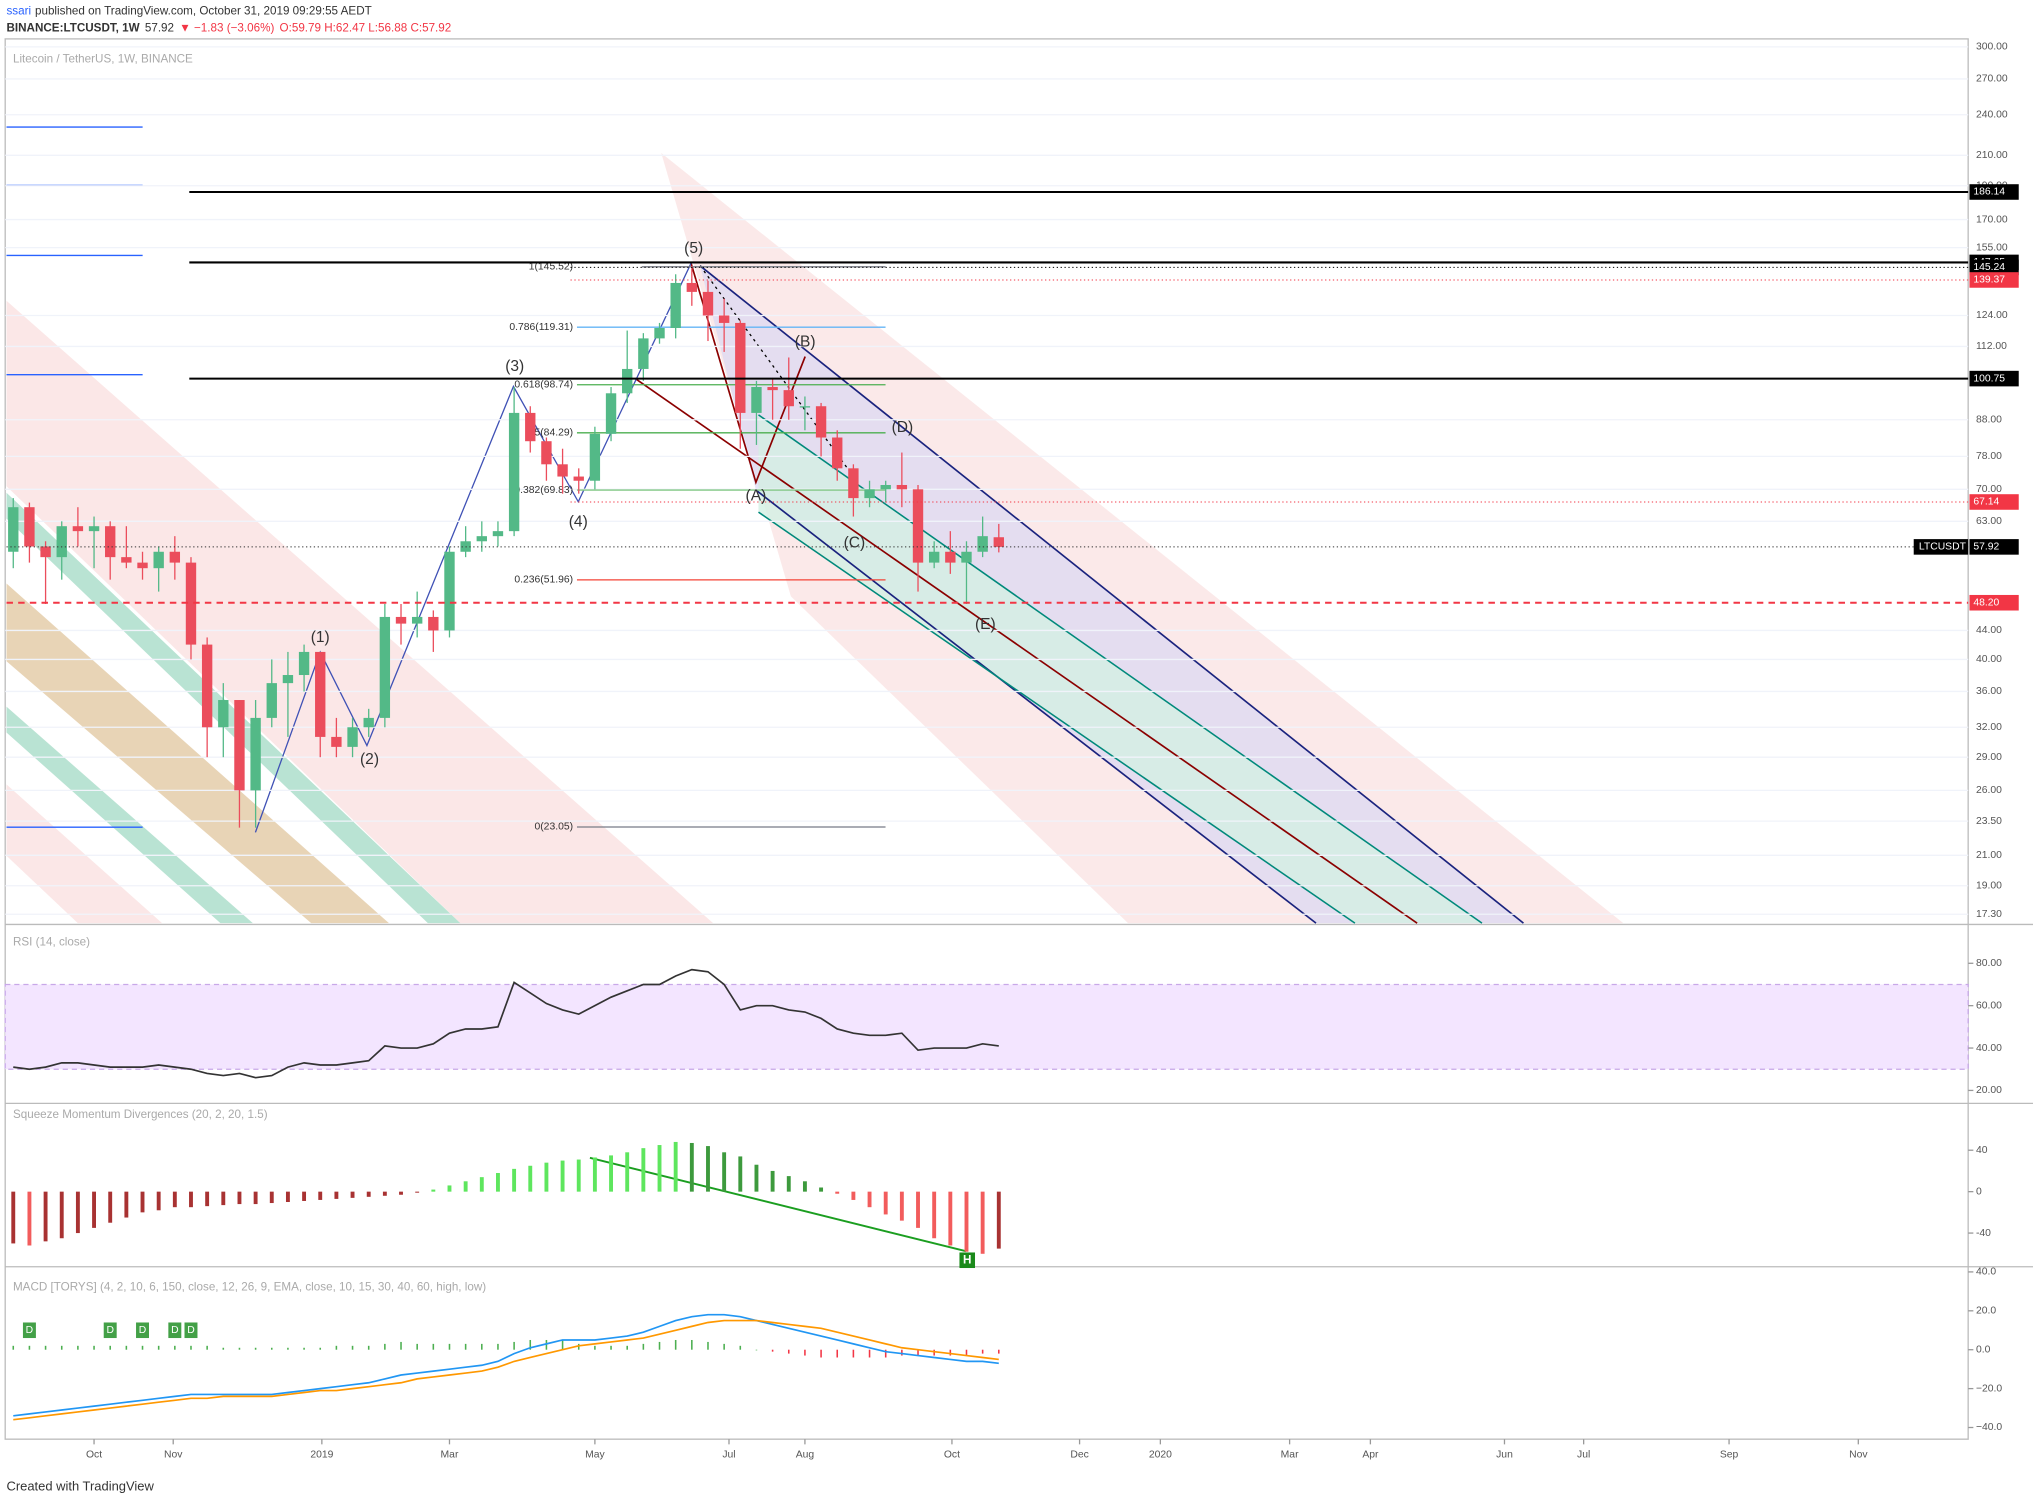 This screenshot has height=1504, width=2033. I want to click on change: ▼ −1.83 (−3.06%), so click(226, 28).